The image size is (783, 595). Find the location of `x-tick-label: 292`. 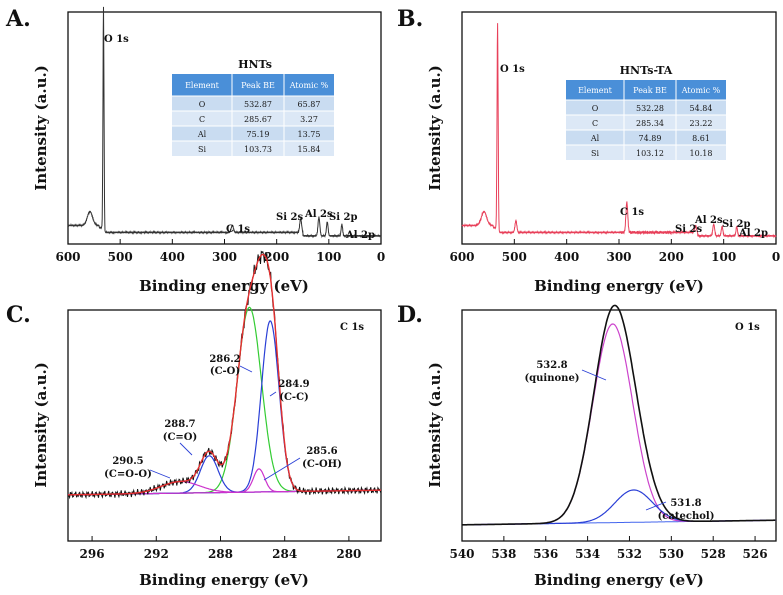

x-tick-label: 292 is located at coordinates (156, 554).